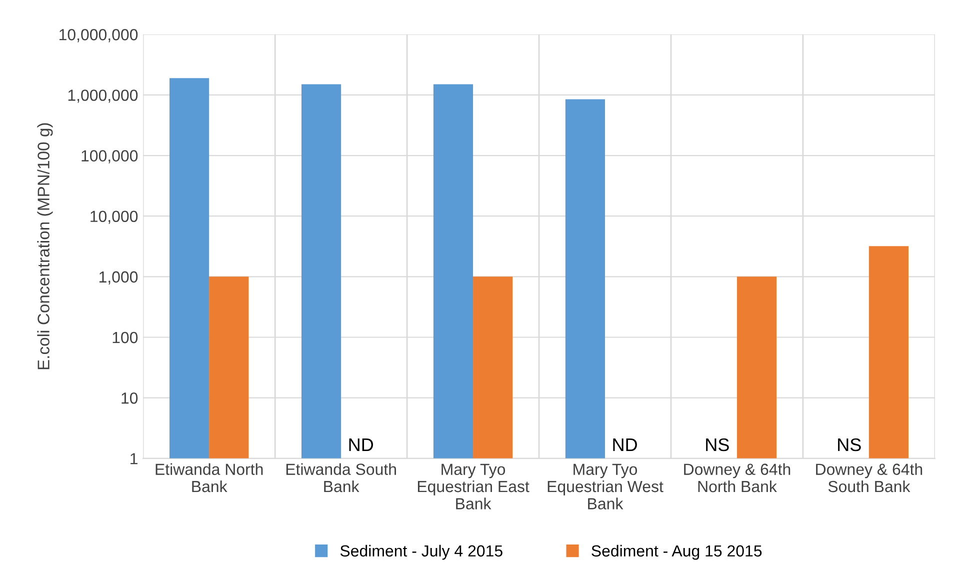  I want to click on y-tick-label: 1, so click(134, 458).